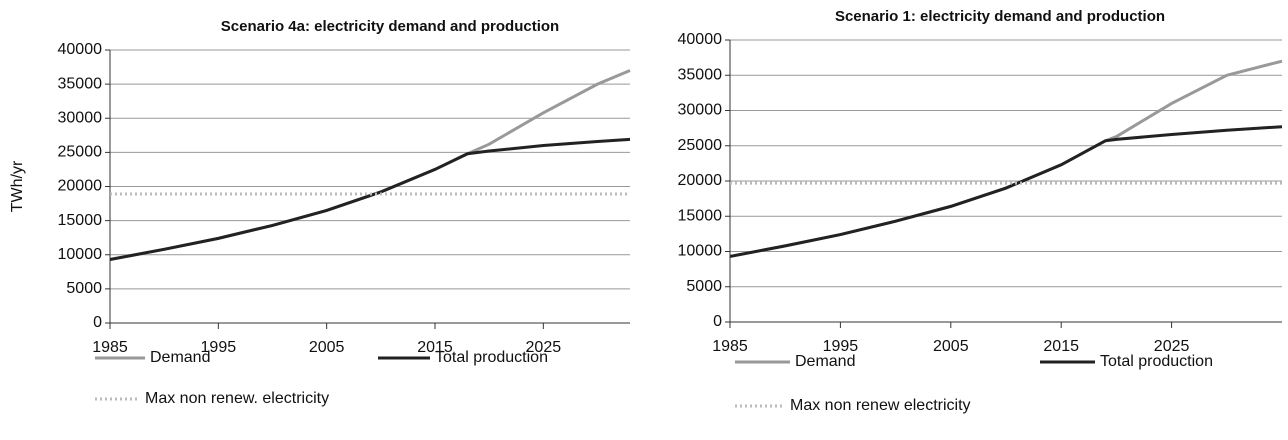 Image resolution: width=1288 pixels, height=440 pixels. What do you see at coordinates (880, 405) in the screenshot?
I see `legend-label: Max non renew electricity` at bounding box center [880, 405].